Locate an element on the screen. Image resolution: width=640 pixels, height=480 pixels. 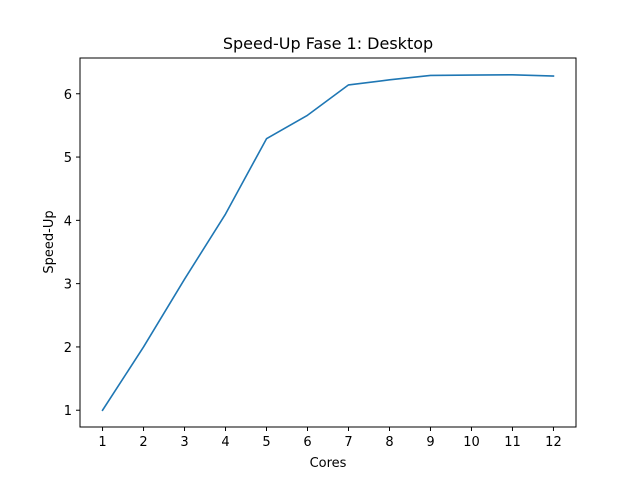
x-tick-label: 9 is located at coordinates (430, 442).